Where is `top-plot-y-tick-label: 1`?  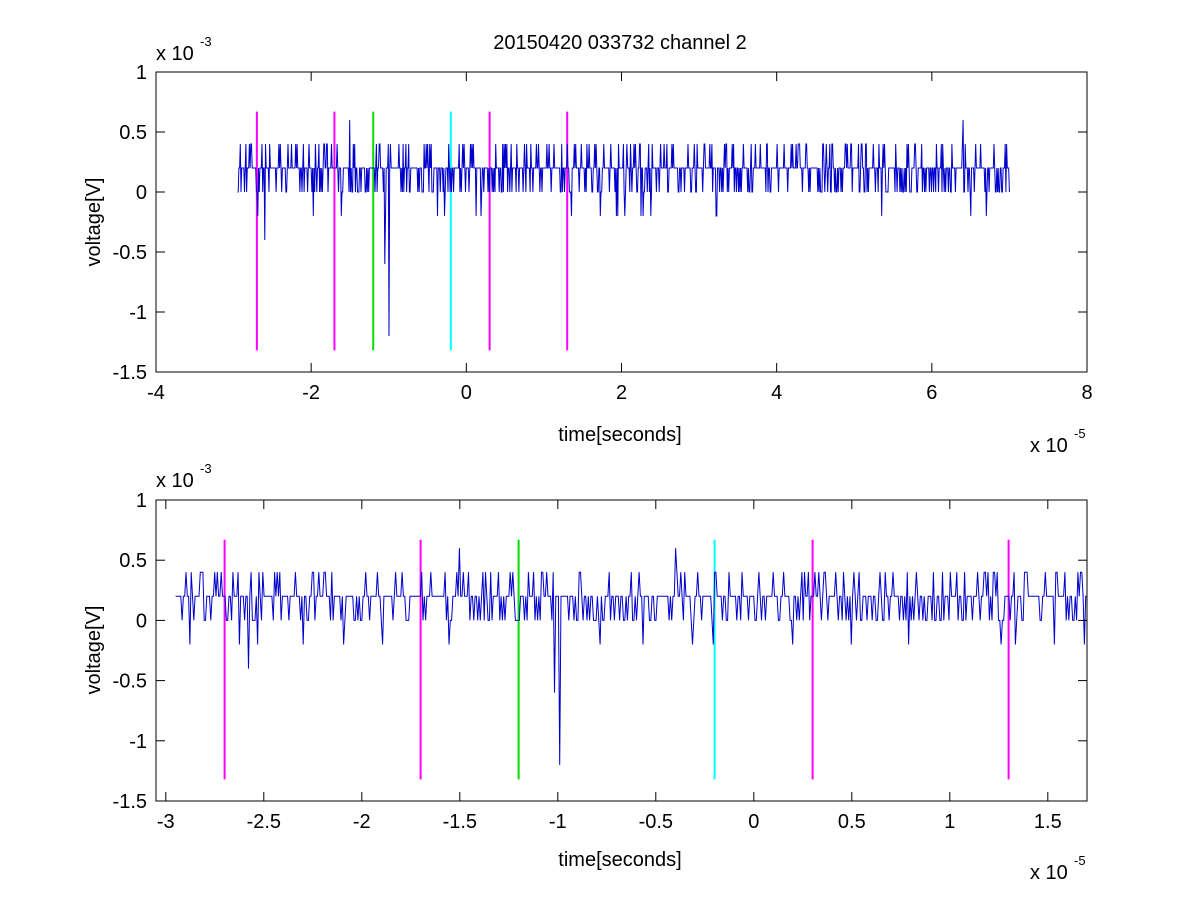 top-plot-y-tick-label: 1 is located at coordinates (141, 73).